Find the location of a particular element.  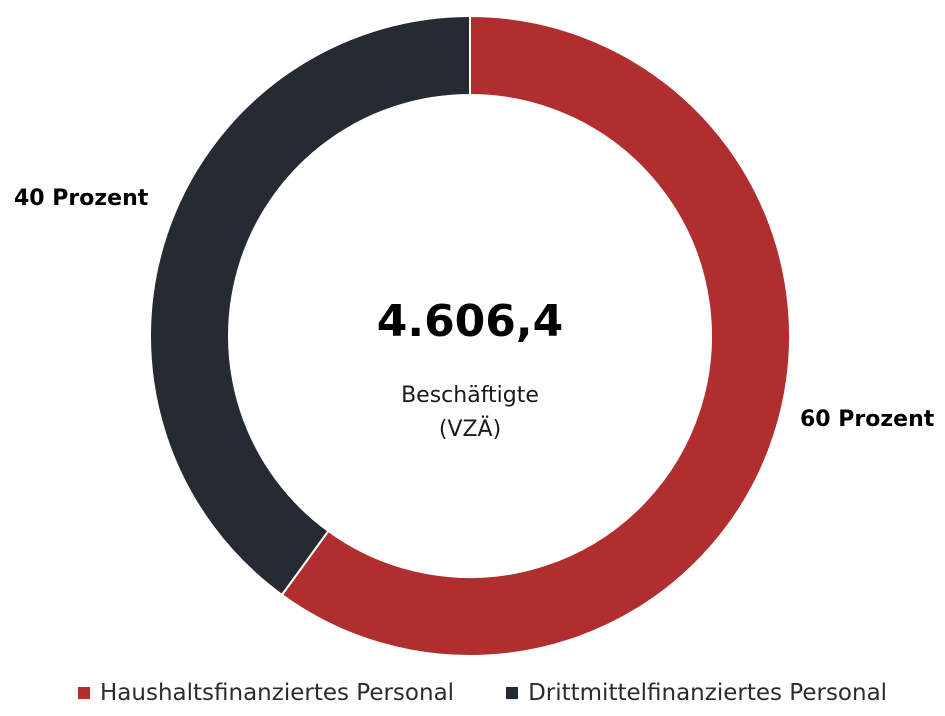

legend-item-drittmittel: Drittmittelfinanziertes Personal is located at coordinates (696, 693).